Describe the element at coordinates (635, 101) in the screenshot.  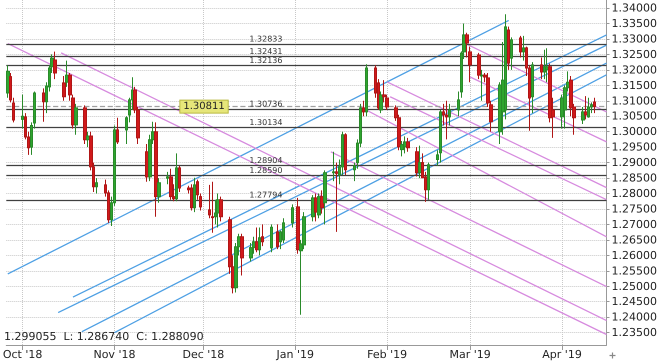
I see `y-tick-label: 1.31000` at that location.